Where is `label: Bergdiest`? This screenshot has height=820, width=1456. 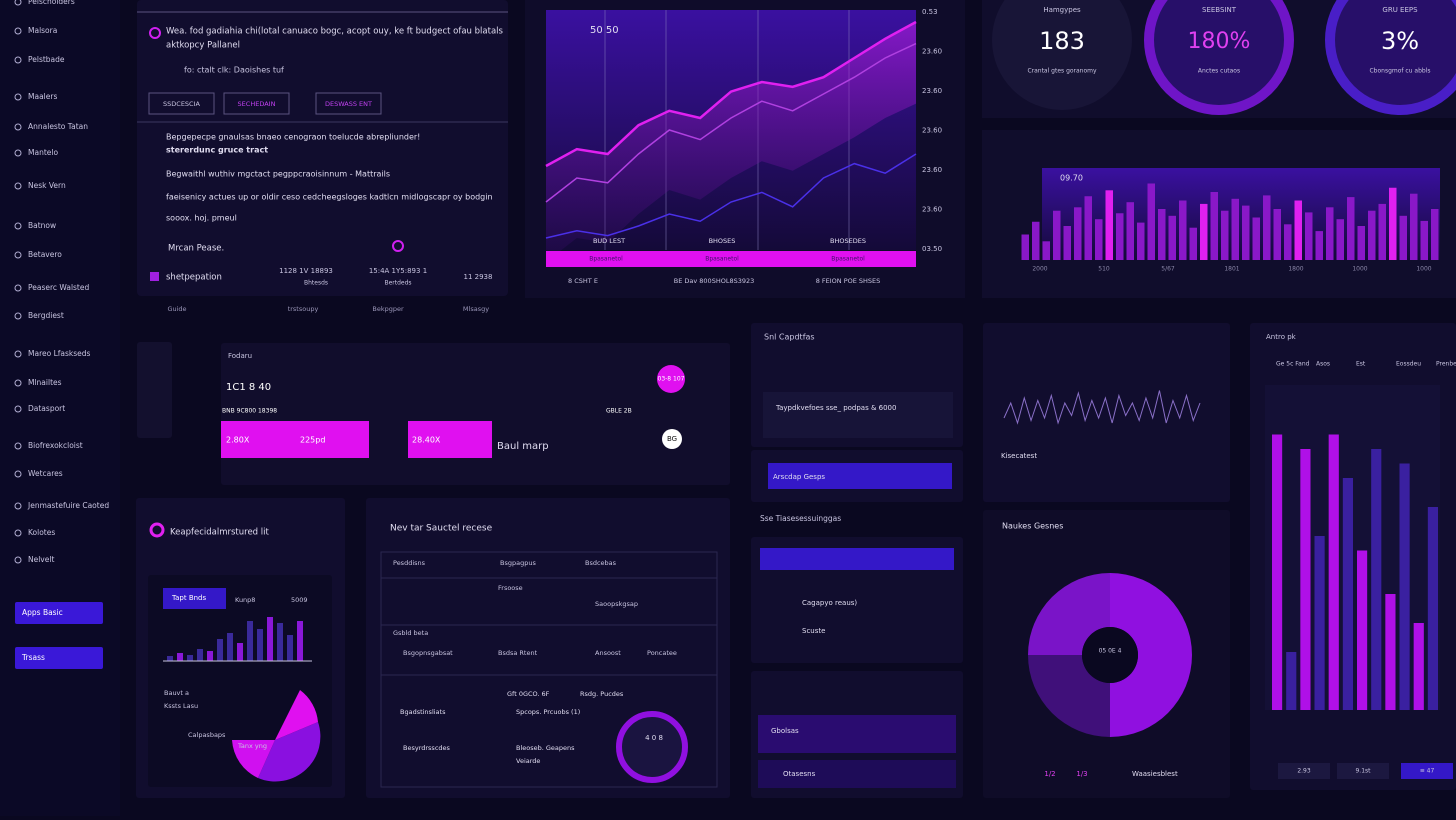
label: Bergdiest is located at coordinates (46, 315).